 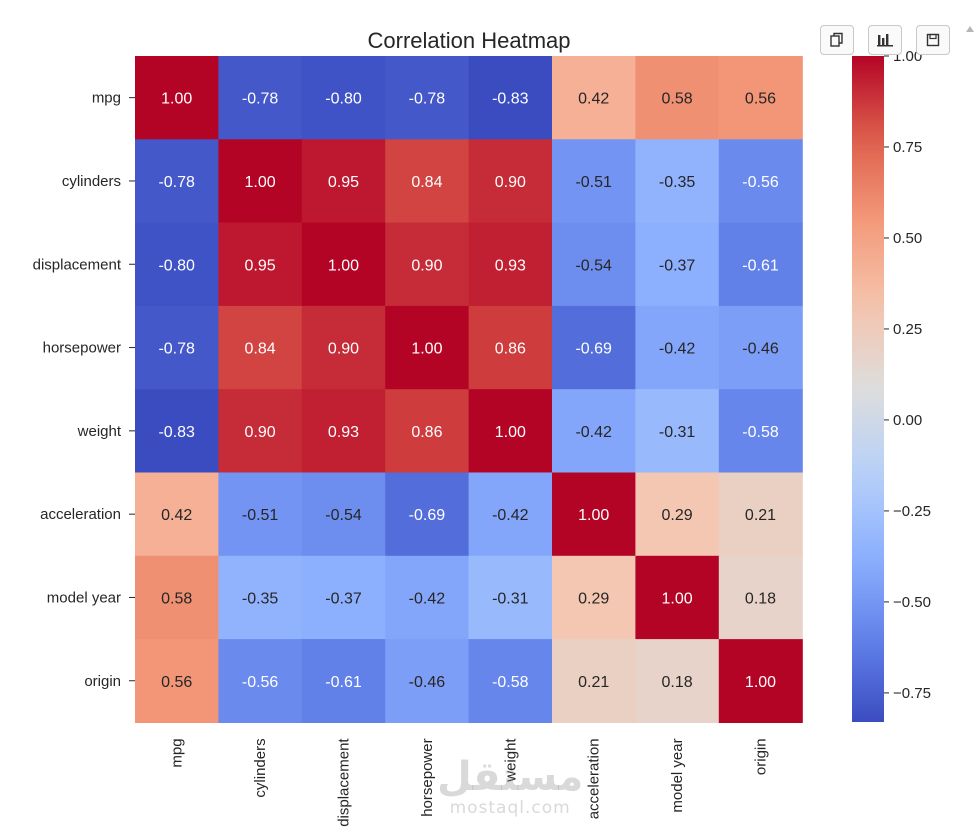 I want to click on y-tick-label: cylinders, so click(x=91, y=181).